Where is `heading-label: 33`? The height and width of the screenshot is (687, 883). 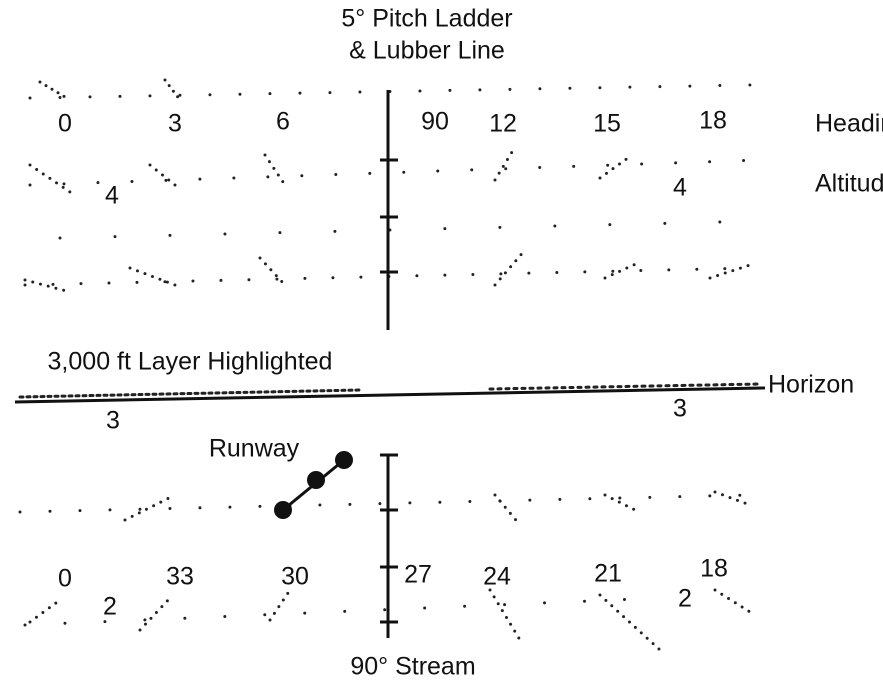
heading-label: 33 is located at coordinates (180, 577).